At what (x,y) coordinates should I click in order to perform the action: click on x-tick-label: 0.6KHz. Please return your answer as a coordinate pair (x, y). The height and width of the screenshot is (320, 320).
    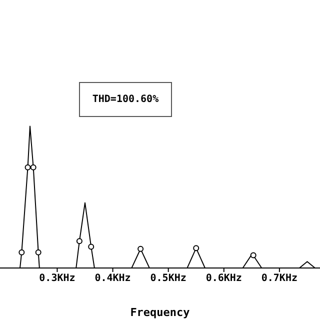
    Looking at the image, I should click on (224, 278).